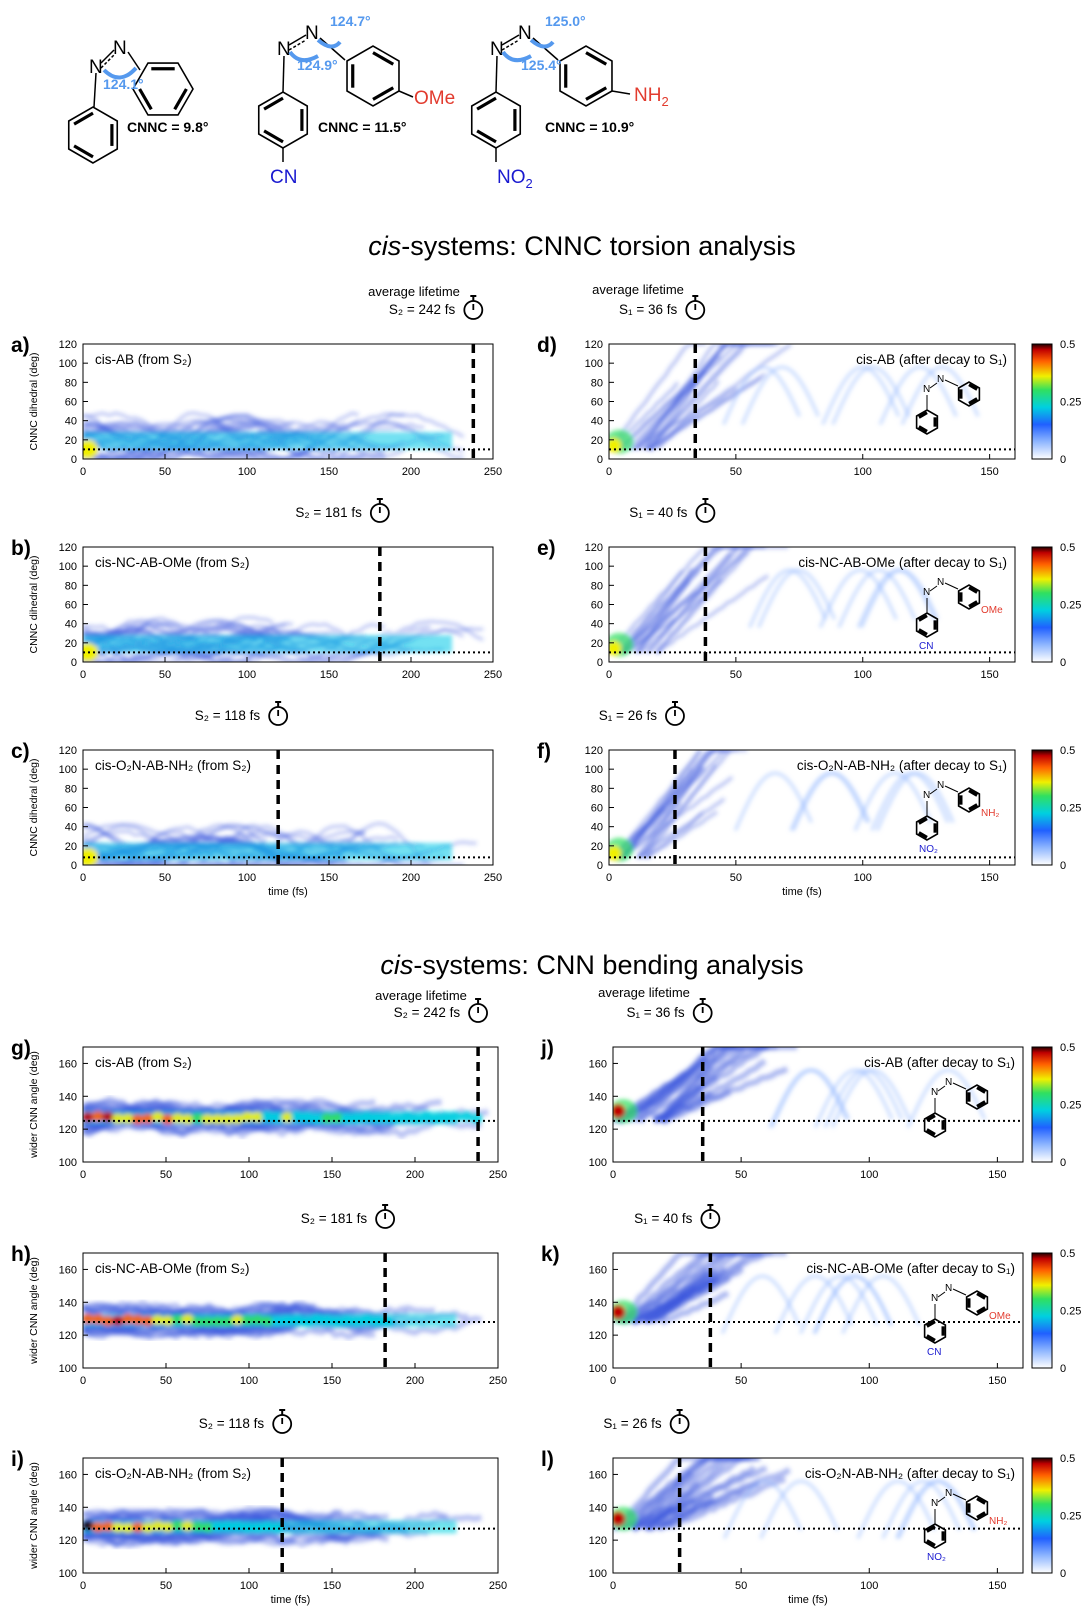 This screenshot has height=1615, width=1084. What do you see at coordinates (998, 1521) in the screenshot?
I see `svg-text: NH₂` at bounding box center [998, 1521].